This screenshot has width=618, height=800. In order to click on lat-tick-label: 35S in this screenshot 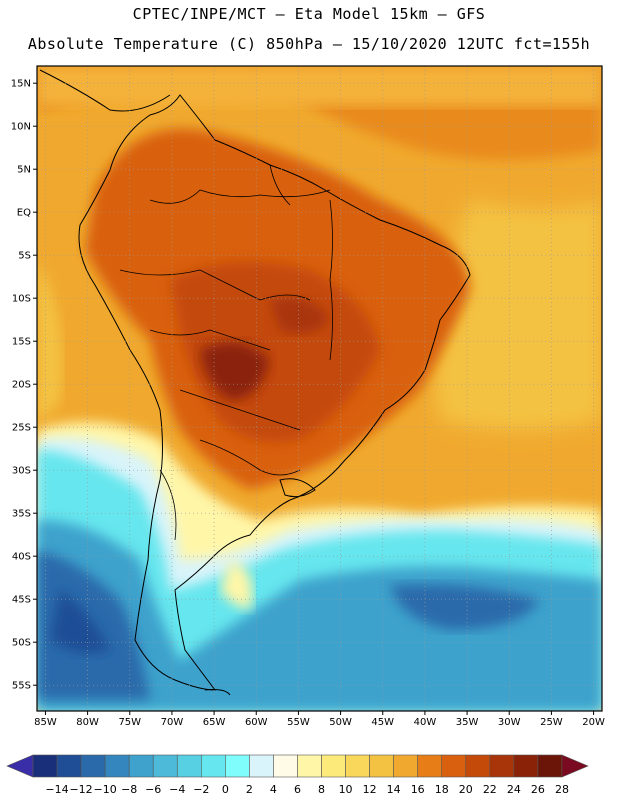, I will do `click(21, 514)`.